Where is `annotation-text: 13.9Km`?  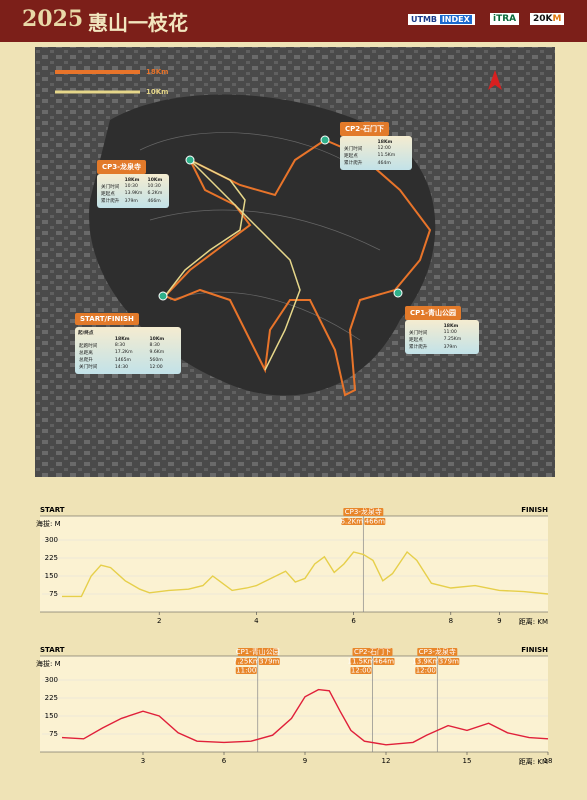
annotation-text: 13.9Km is located at coordinates (425, 662).